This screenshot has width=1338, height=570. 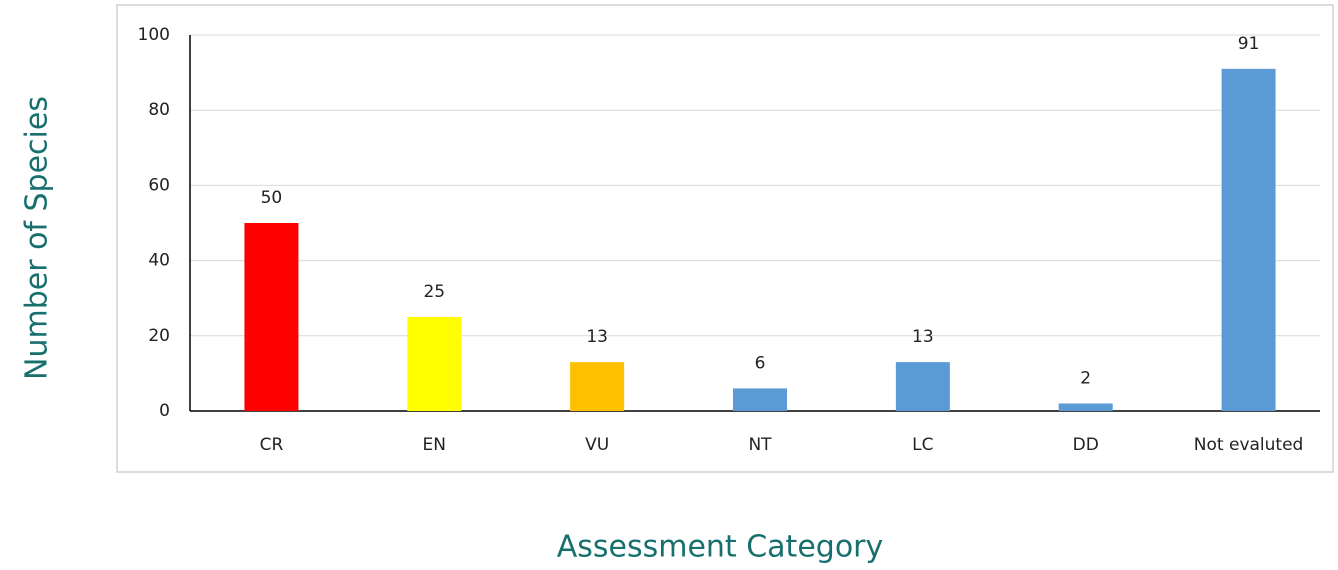 I want to click on y-tick-label: 60, so click(x=159, y=185).